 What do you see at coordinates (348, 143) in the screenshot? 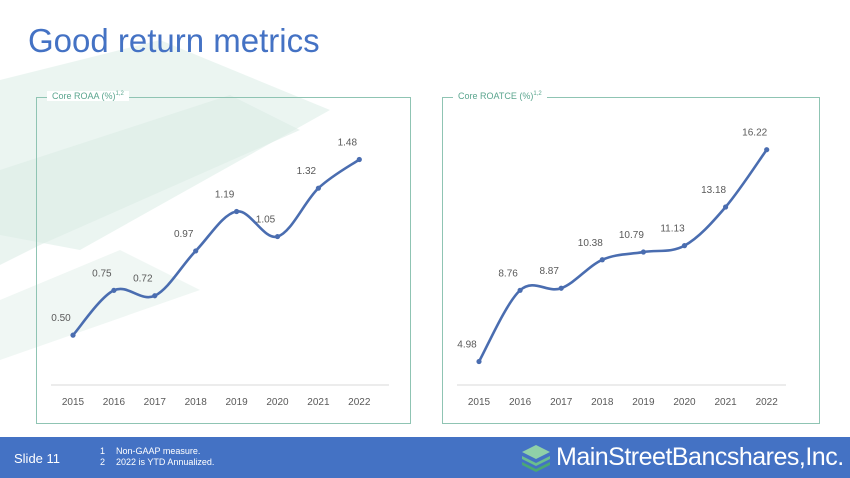
I see `data-label: 1.48` at bounding box center [348, 143].